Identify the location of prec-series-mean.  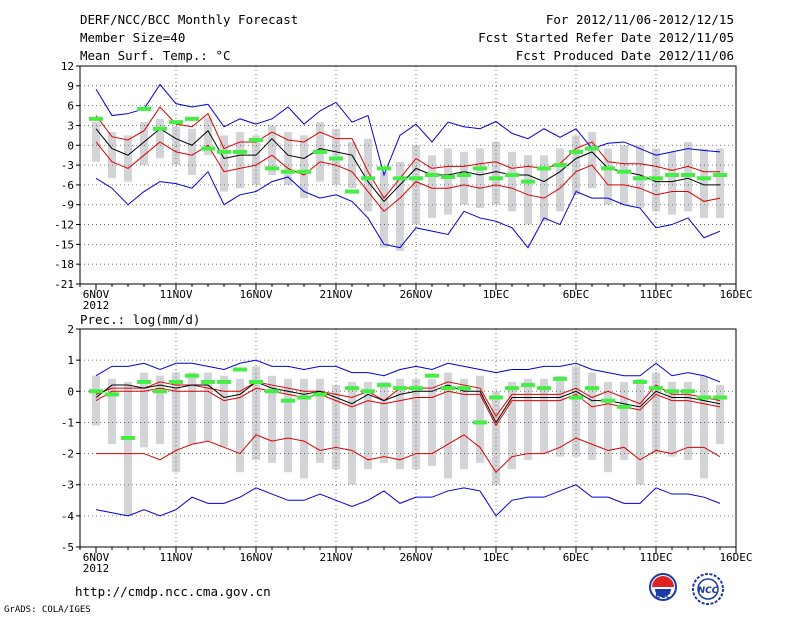
(408, 402).